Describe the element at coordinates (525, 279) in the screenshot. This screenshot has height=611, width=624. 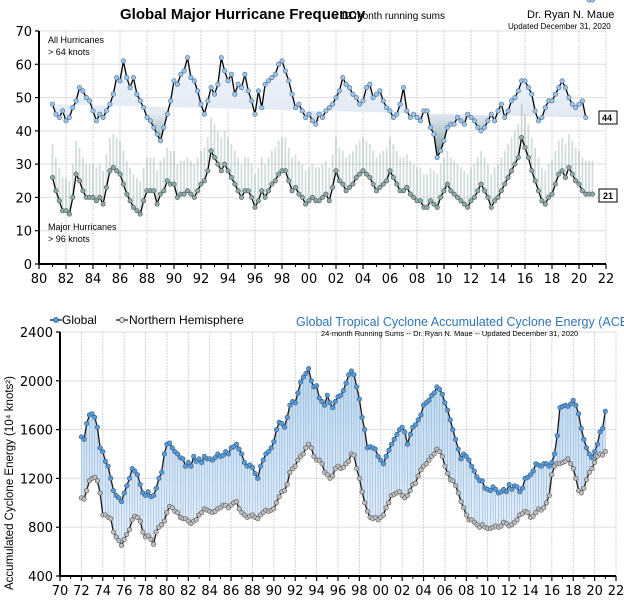
I see `x-tick-label: 16` at that location.